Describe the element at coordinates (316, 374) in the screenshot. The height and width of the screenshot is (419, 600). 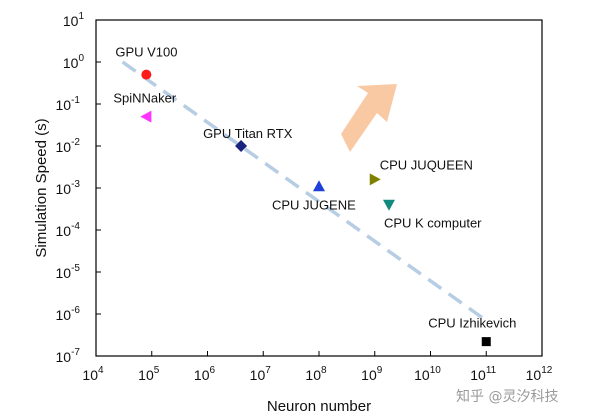
I see `x-tick-label: 10⁸` at that location.